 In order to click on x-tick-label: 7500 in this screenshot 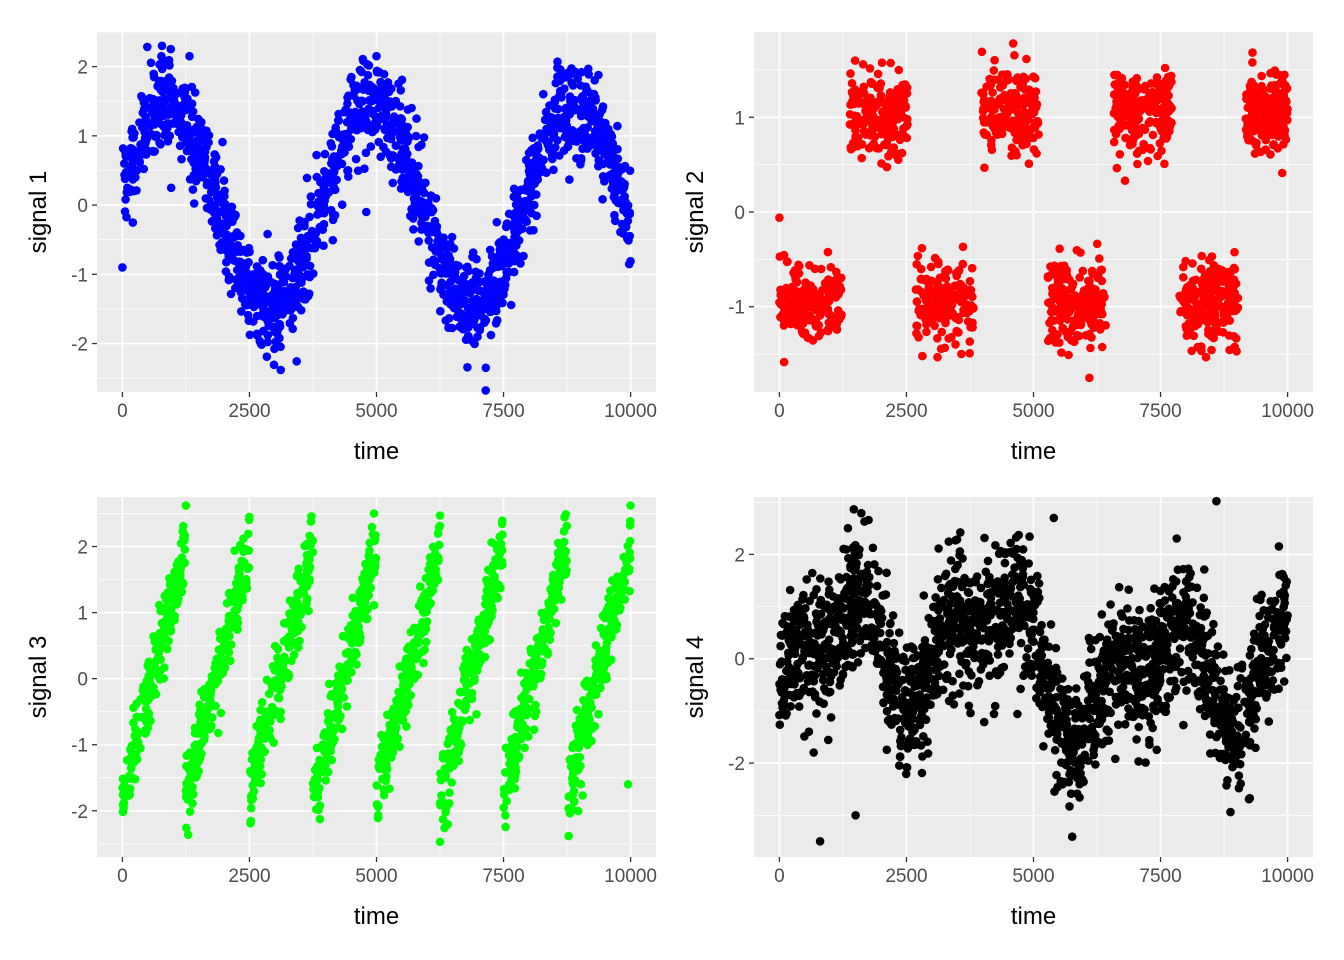, I will do `click(503, 411)`.